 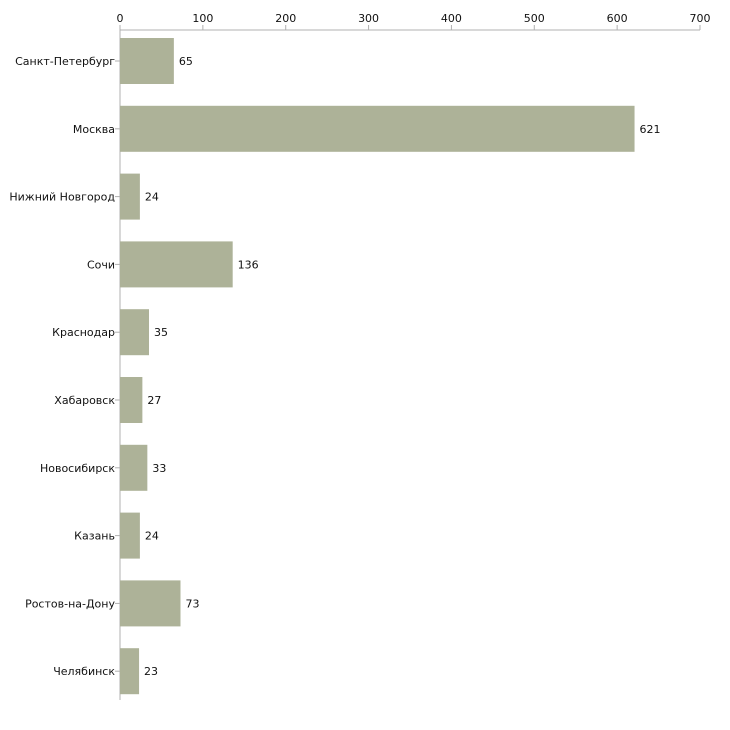 I want to click on y-axis, so click(x=118, y=365).